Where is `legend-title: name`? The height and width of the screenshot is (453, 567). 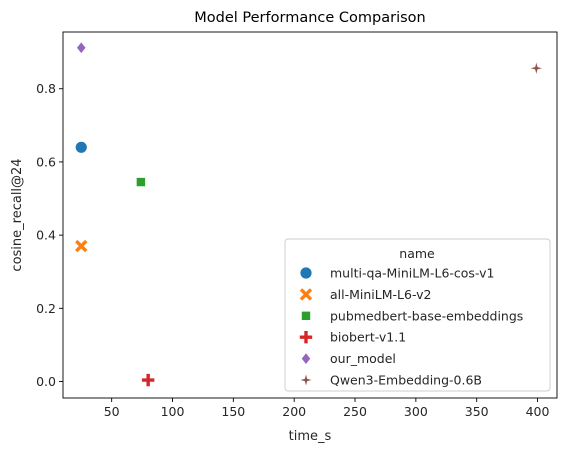
legend-title: name is located at coordinates (417, 253).